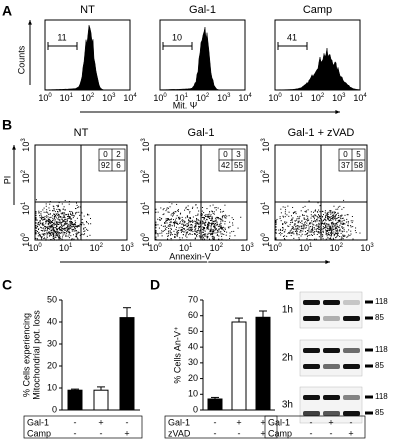 The width and height of the screenshot is (400, 439). What do you see at coordinates (321, 133) in the screenshot?
I see `plot-title: Gal-1 + zVAD` at bounding box center [321, 133].